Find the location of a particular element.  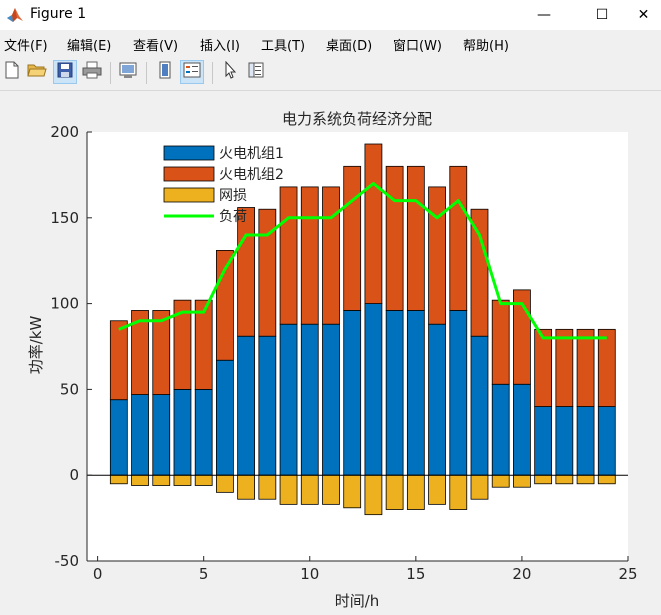

minimize-icon: — is located at coordinates (544, 15).